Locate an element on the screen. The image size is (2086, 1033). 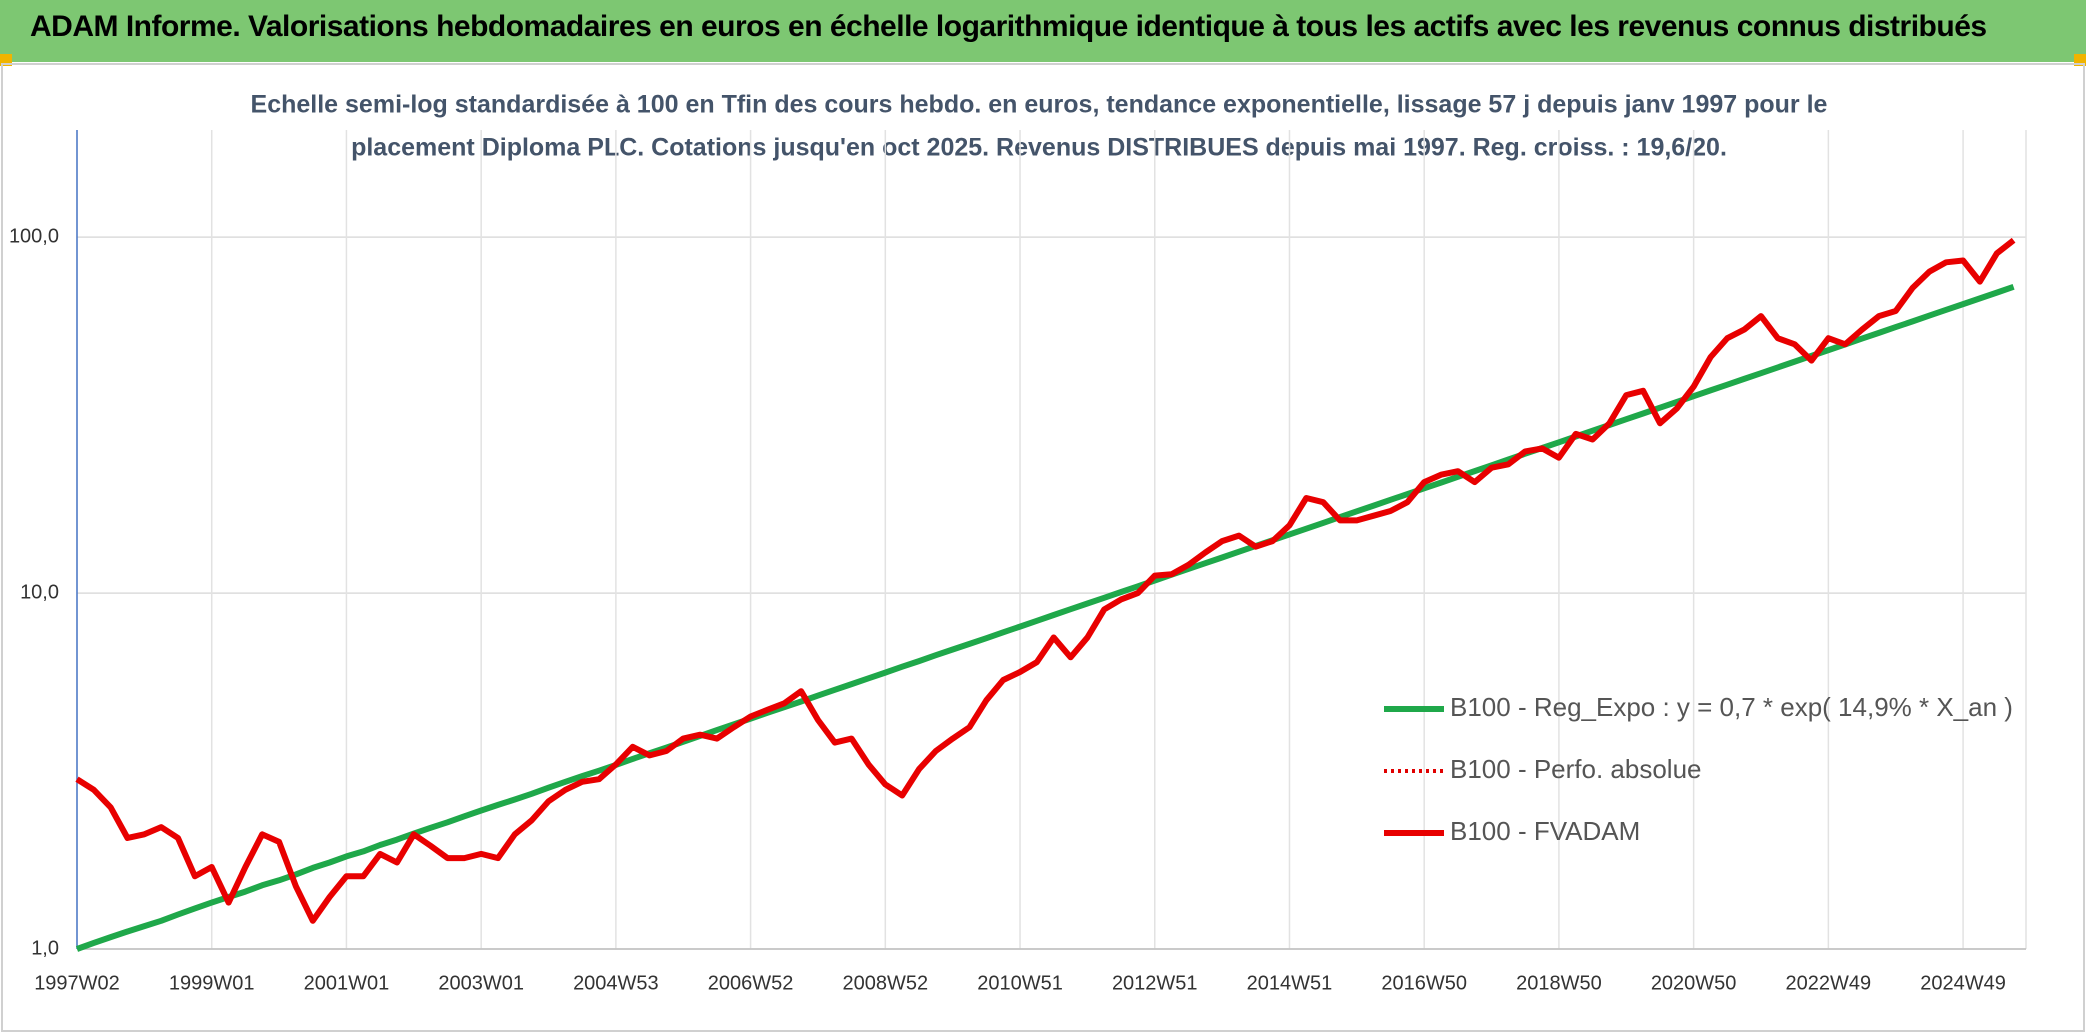
x-tick-label: 2001W01 is located at coordinates (347, 983).